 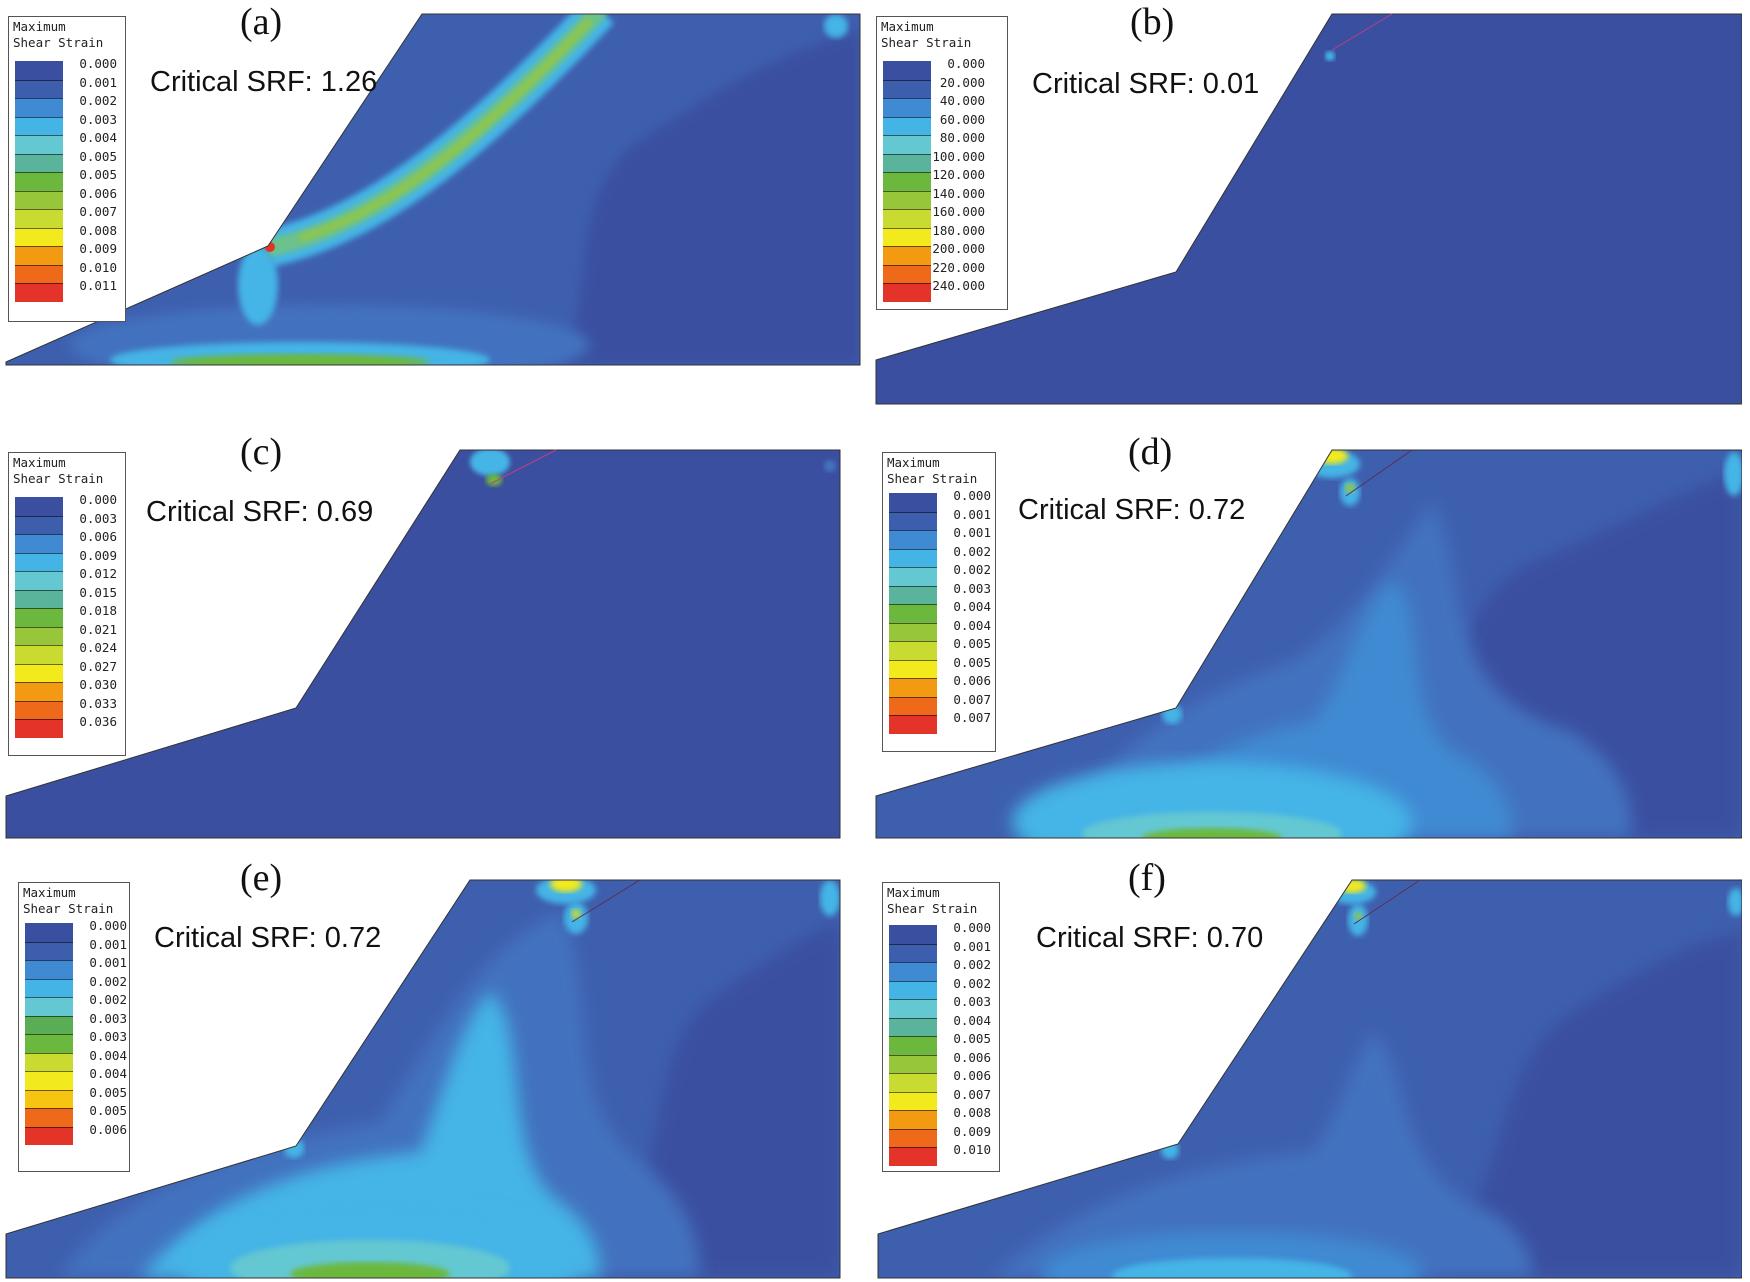 What do you see at coordinates (65, 235) in the screenshot?
I see `legend-entry: 0.008` at bounding box center [65, 235].